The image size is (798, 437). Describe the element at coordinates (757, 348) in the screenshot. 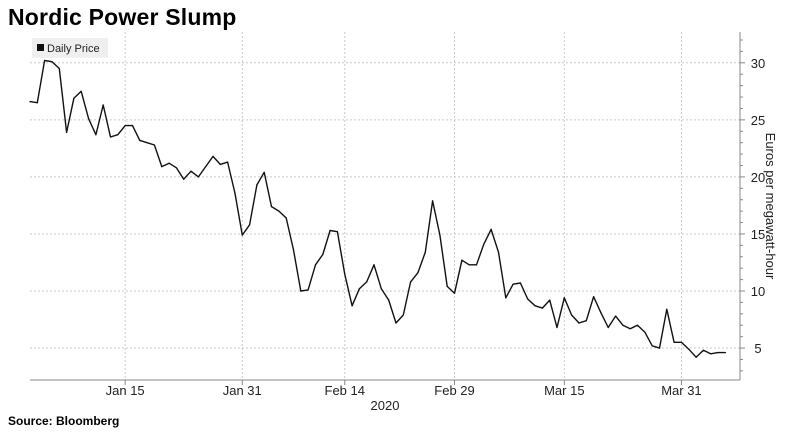

I see `y-tick-label: 5` at that location.